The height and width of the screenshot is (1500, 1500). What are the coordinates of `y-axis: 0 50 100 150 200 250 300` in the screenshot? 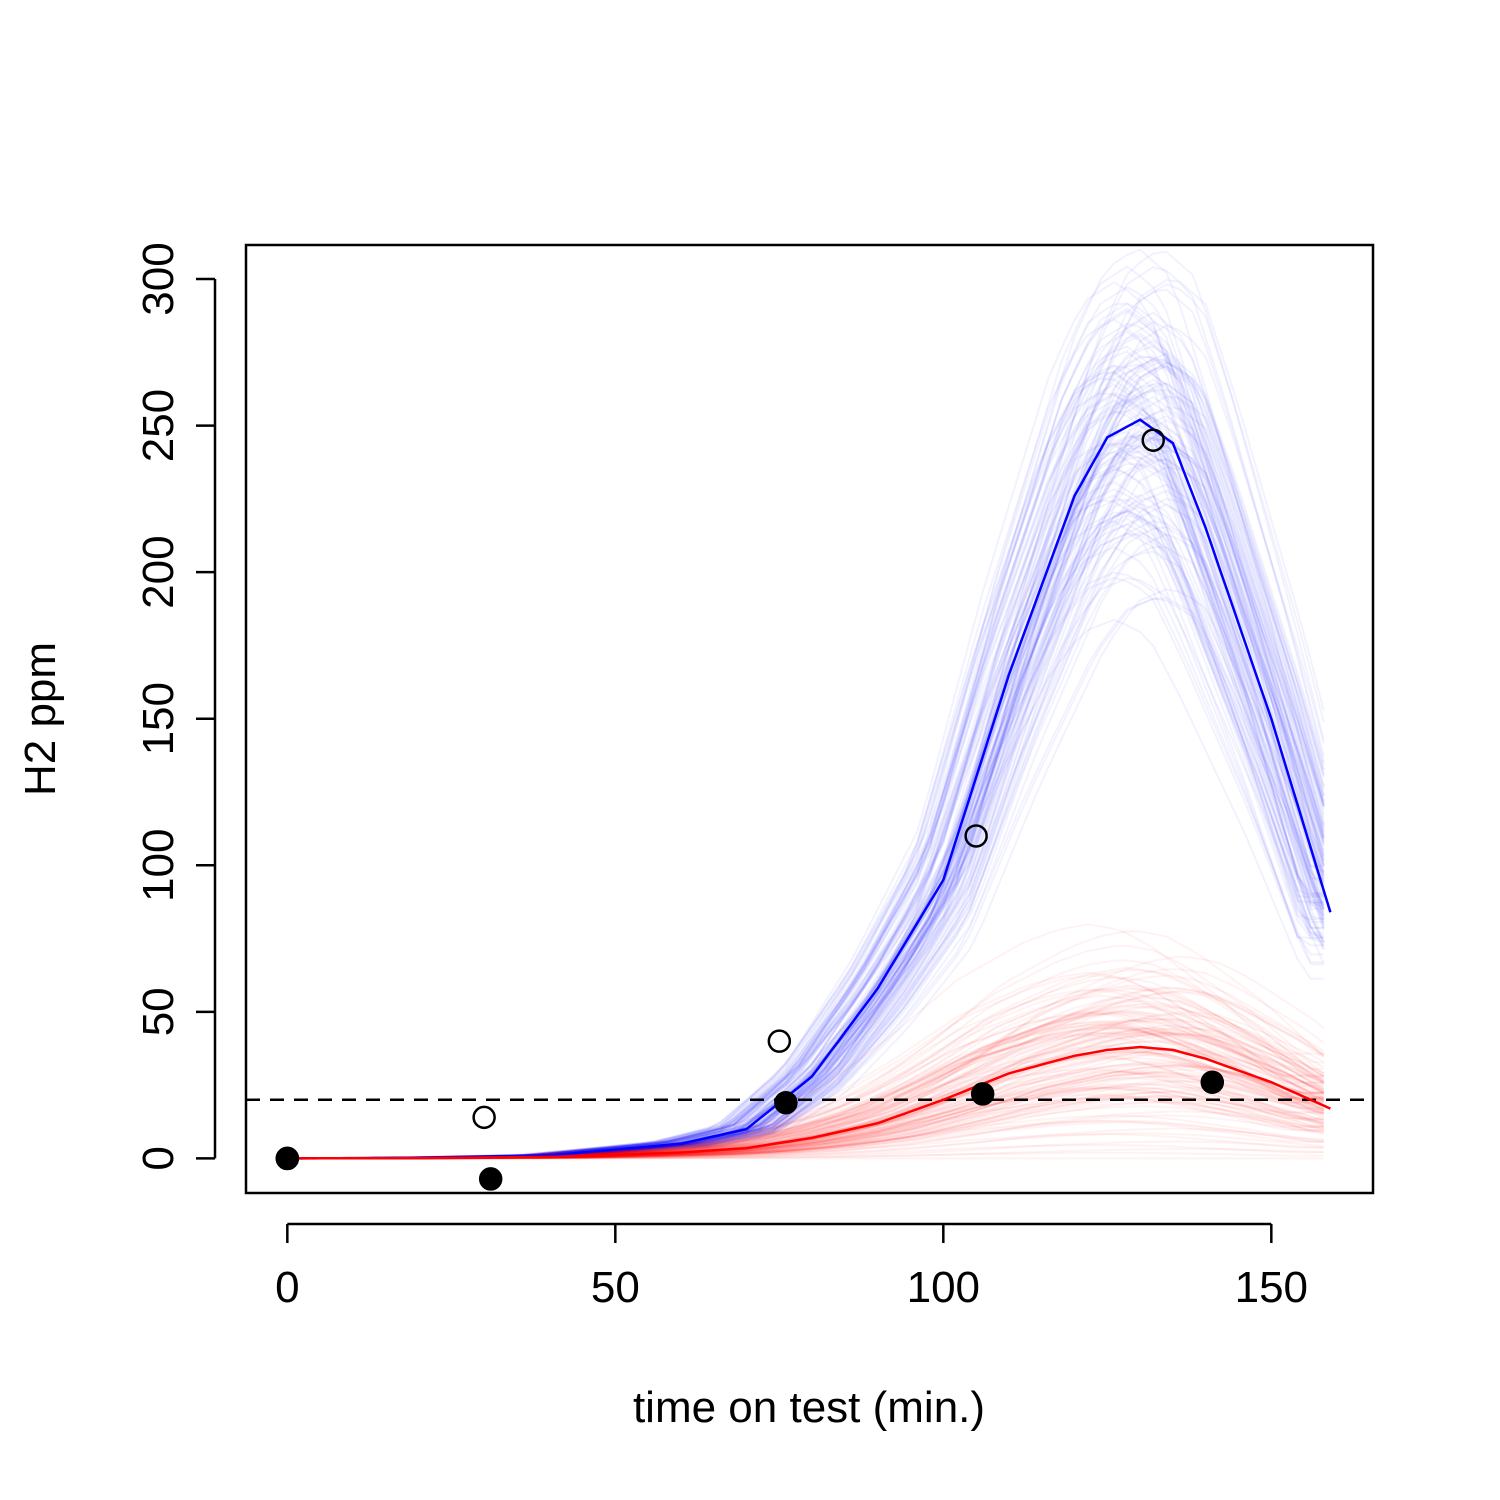 It's located at (175, 706).